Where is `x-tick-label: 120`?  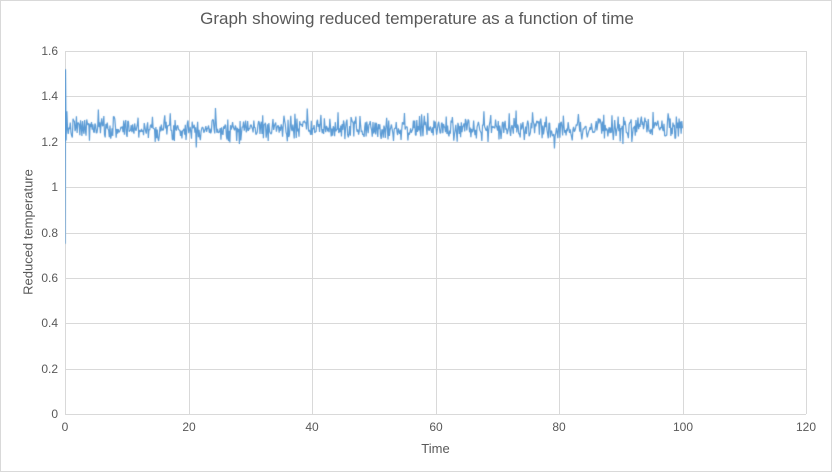
x-tick-label: 120 is located at coordinates (806, 427).